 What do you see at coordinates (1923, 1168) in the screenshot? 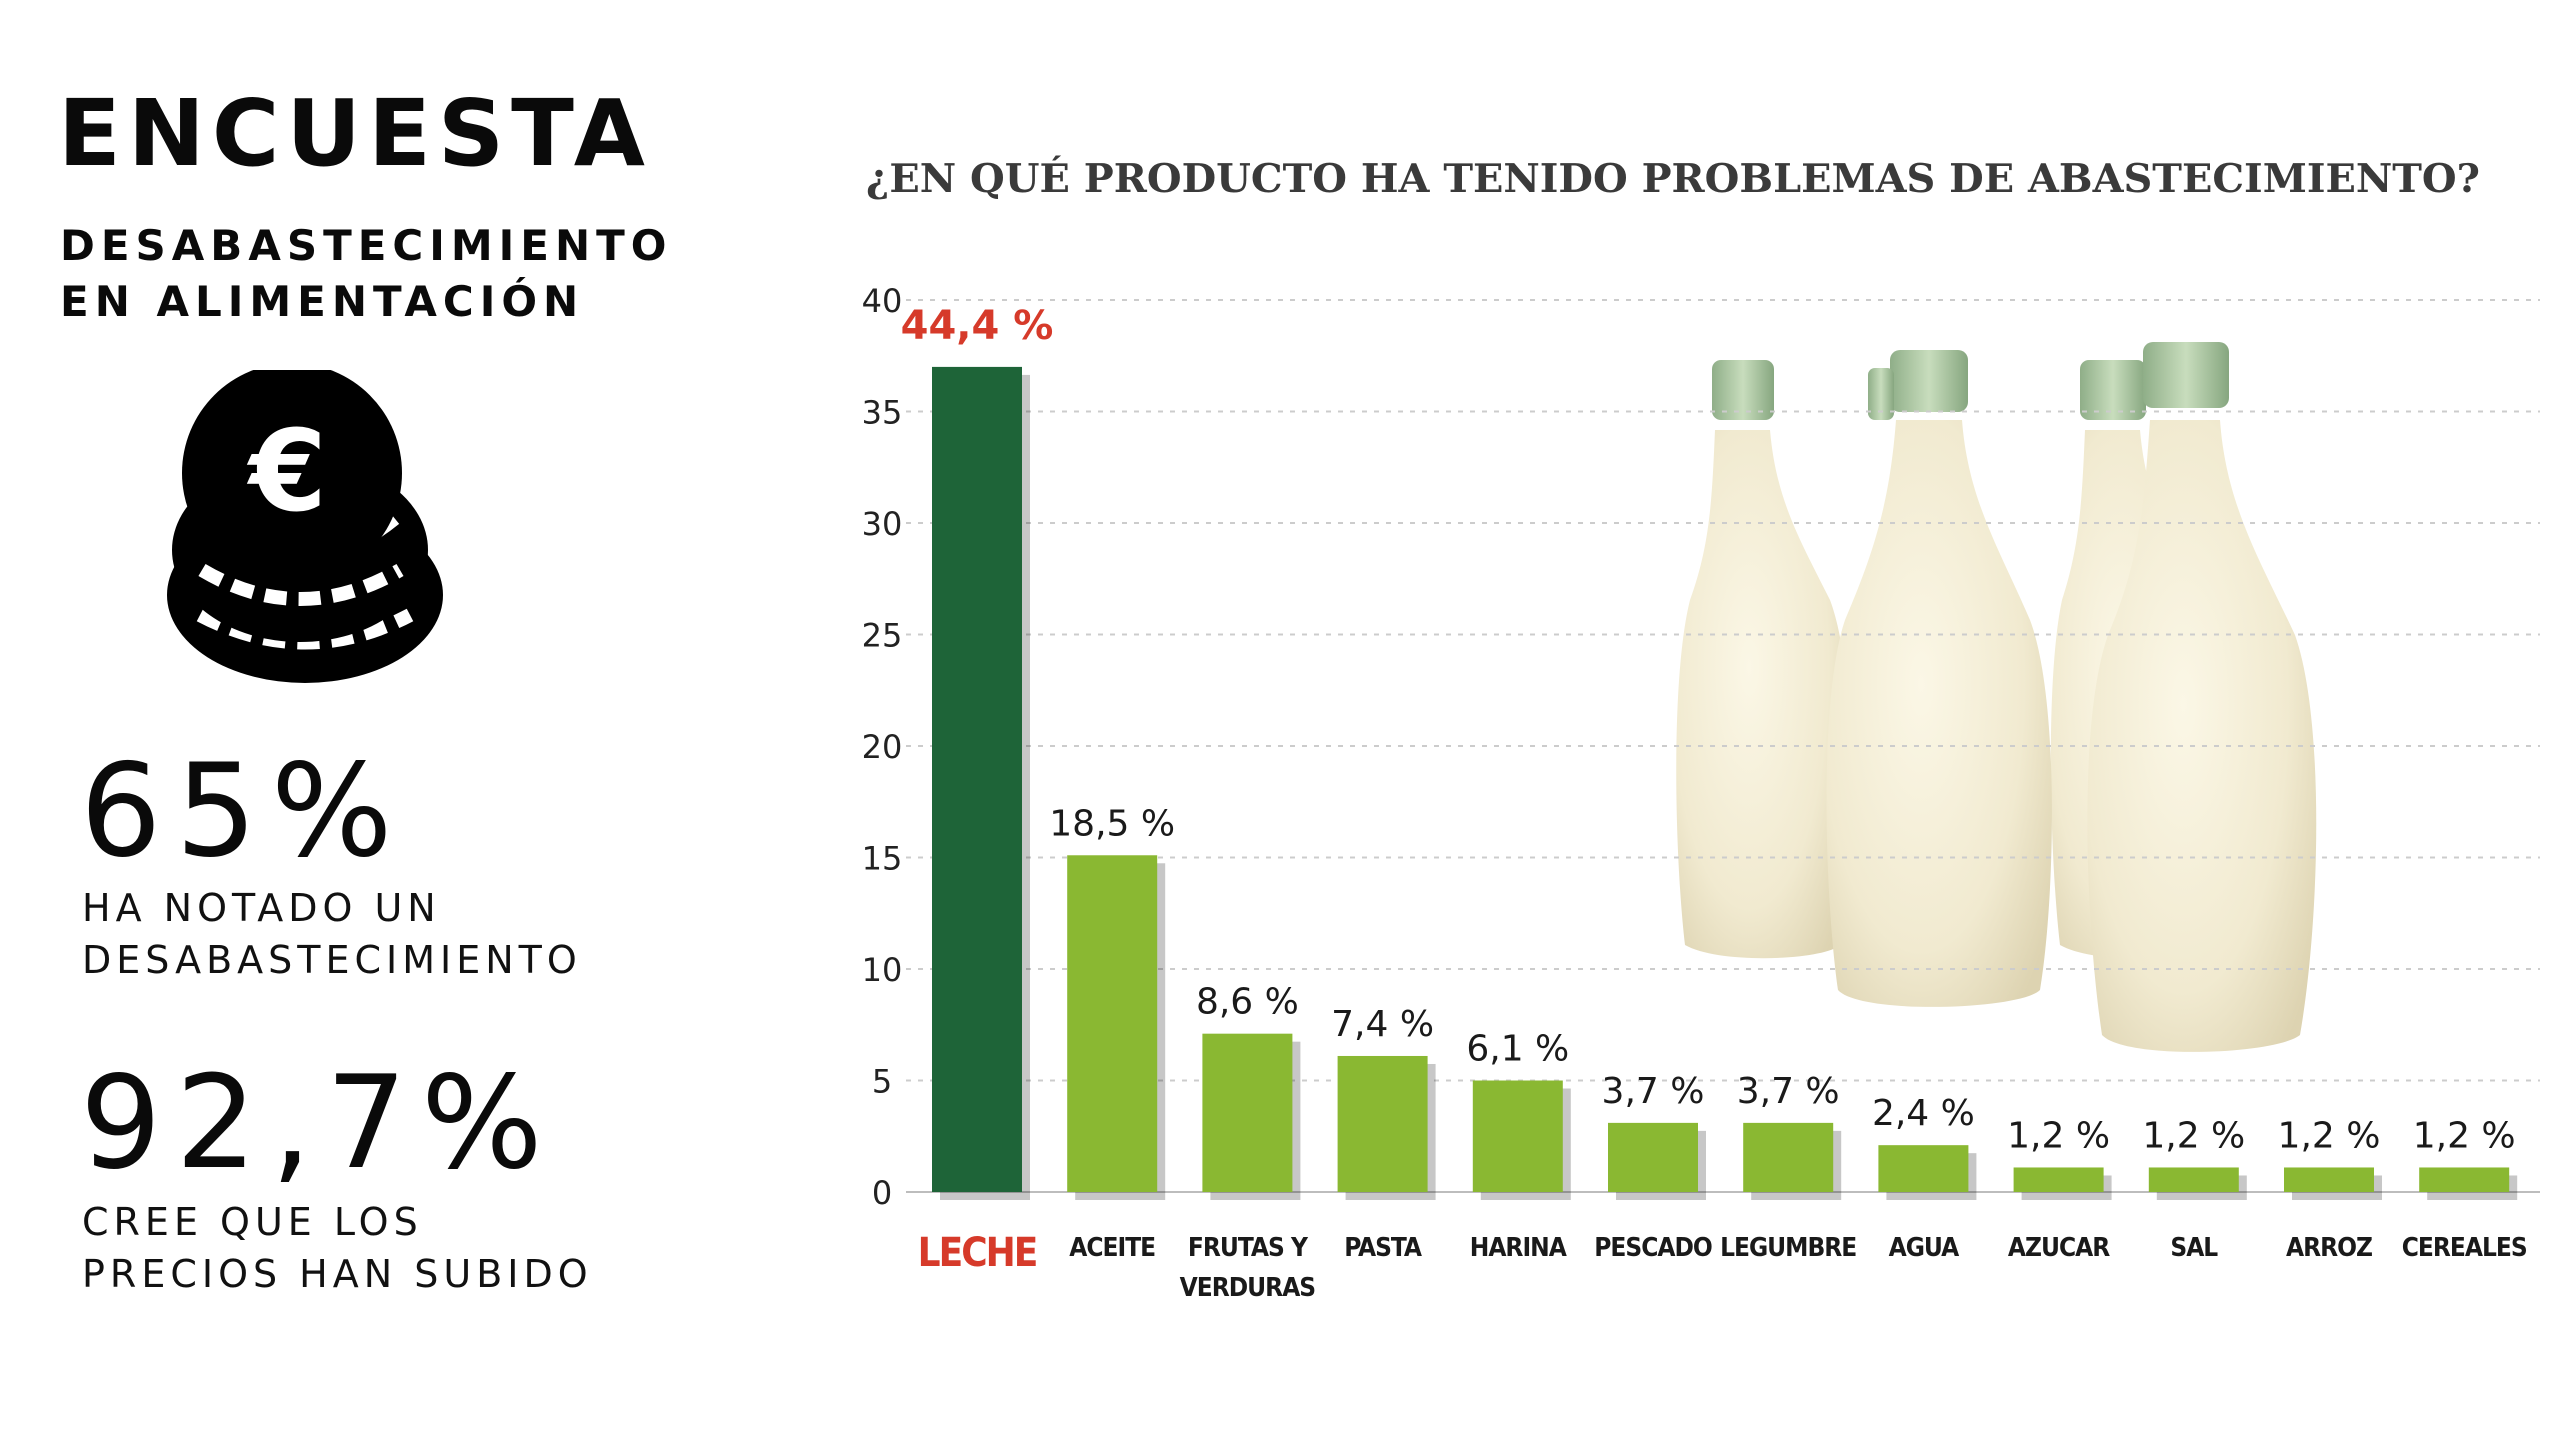
I see `bar-agua` at bounding box center [1923, 1168].